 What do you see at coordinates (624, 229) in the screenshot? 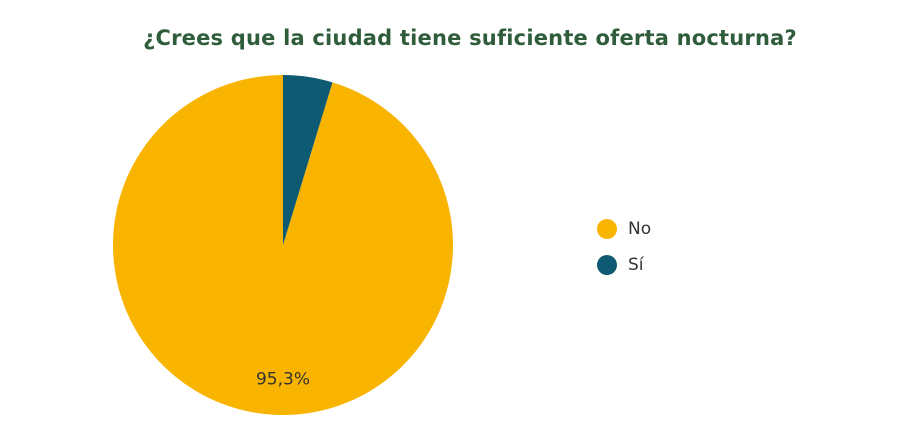
I see `legend-item-no: No` at bounding box center [624, 229].